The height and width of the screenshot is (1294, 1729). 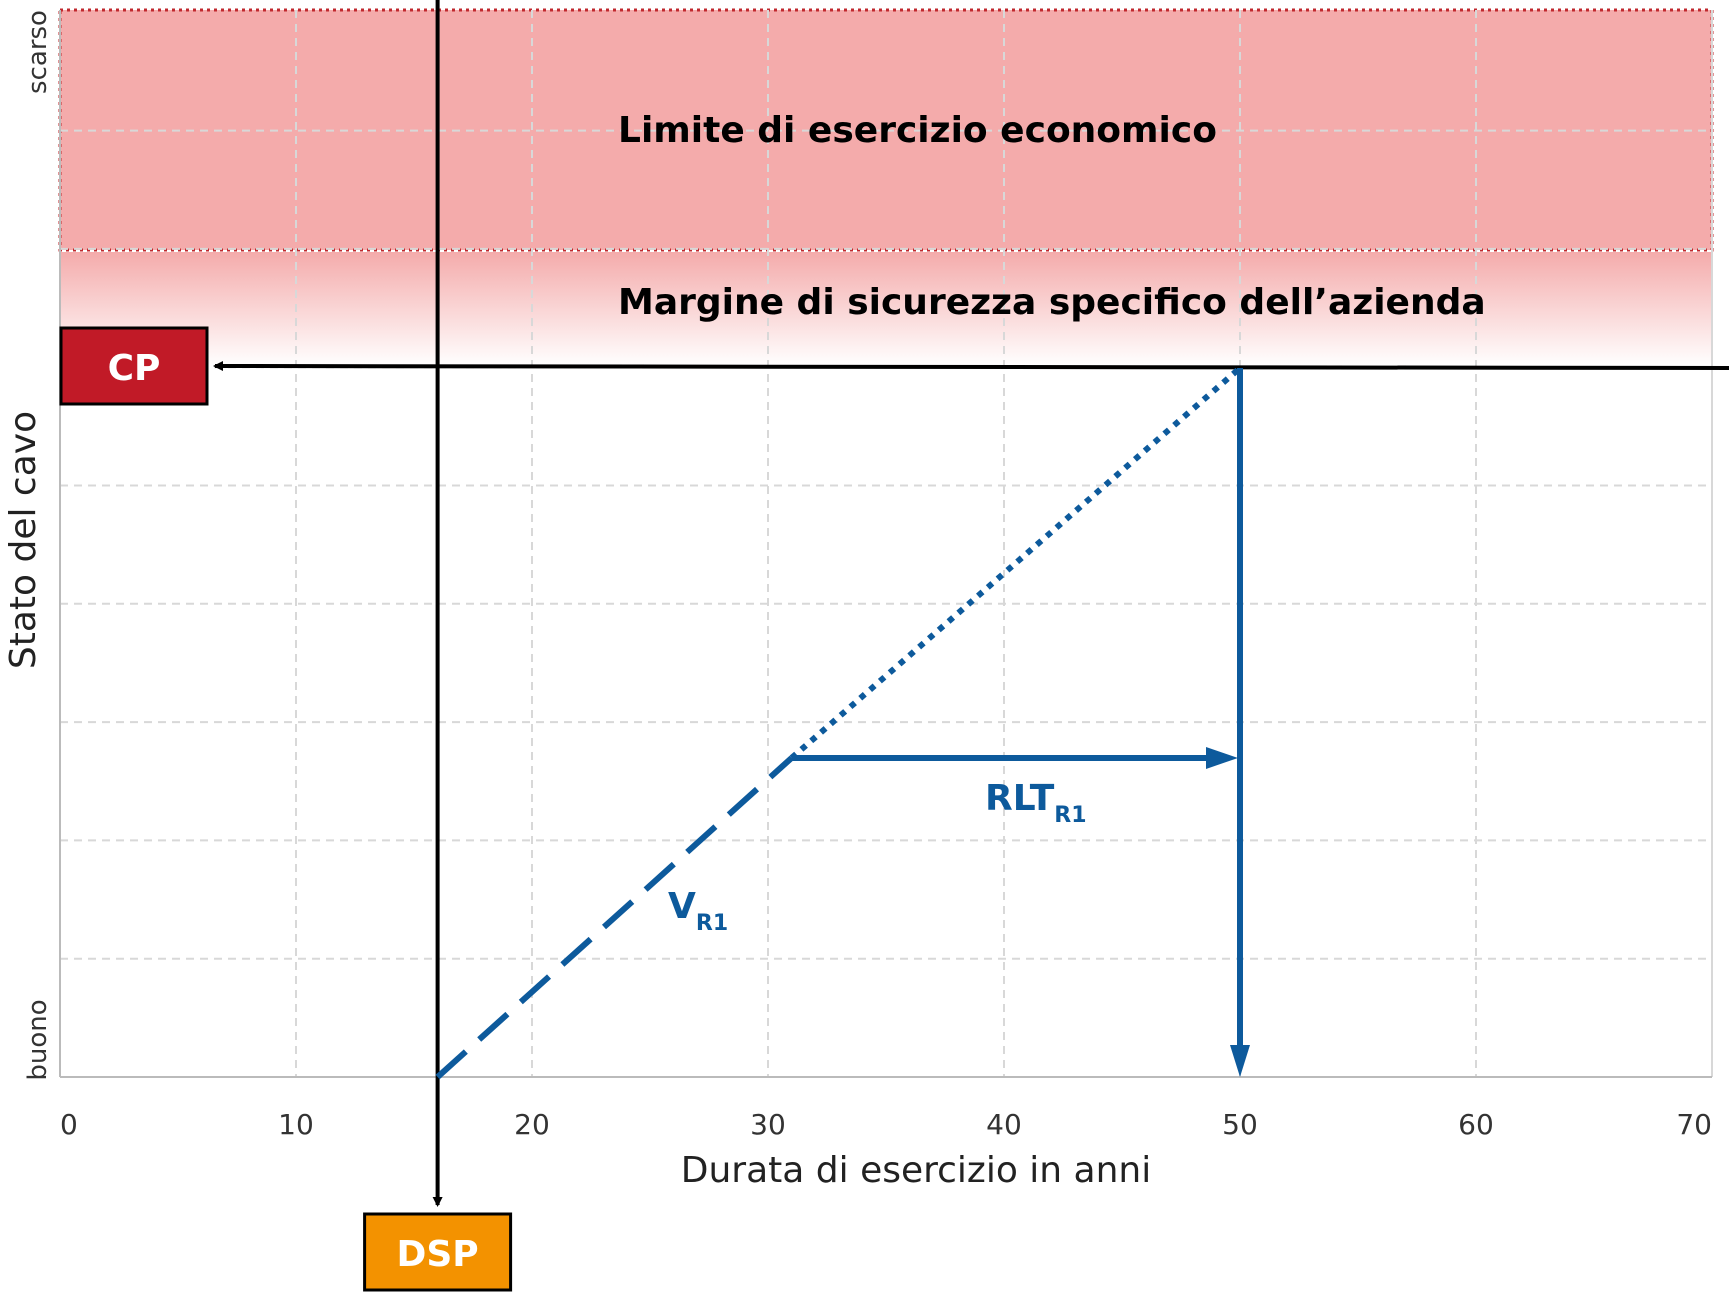 What do you see at coordinates (23, 540) in the screenshot?
I see `y-axis-label: Stato del cavo` at bounding box center [23, 540].